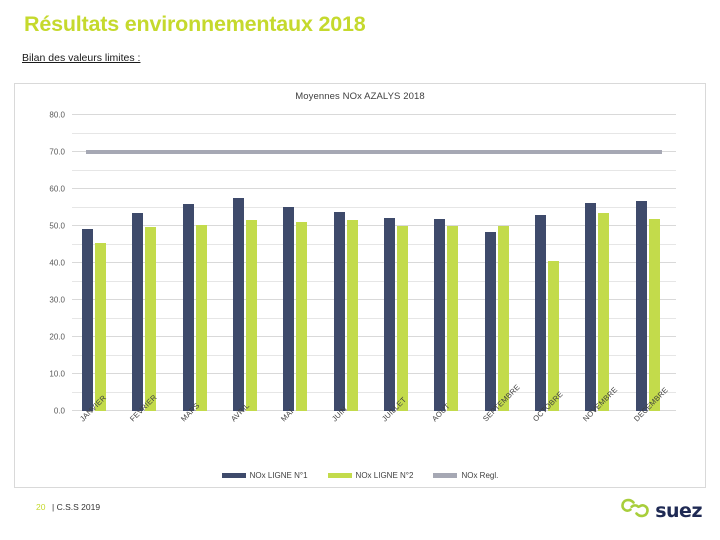 This screenshot has height=540, width=720. What do you see at coordinates (678, 510) in the screenshot?
I see `suez-wordmark: suez` at bounding box center [678, 510].